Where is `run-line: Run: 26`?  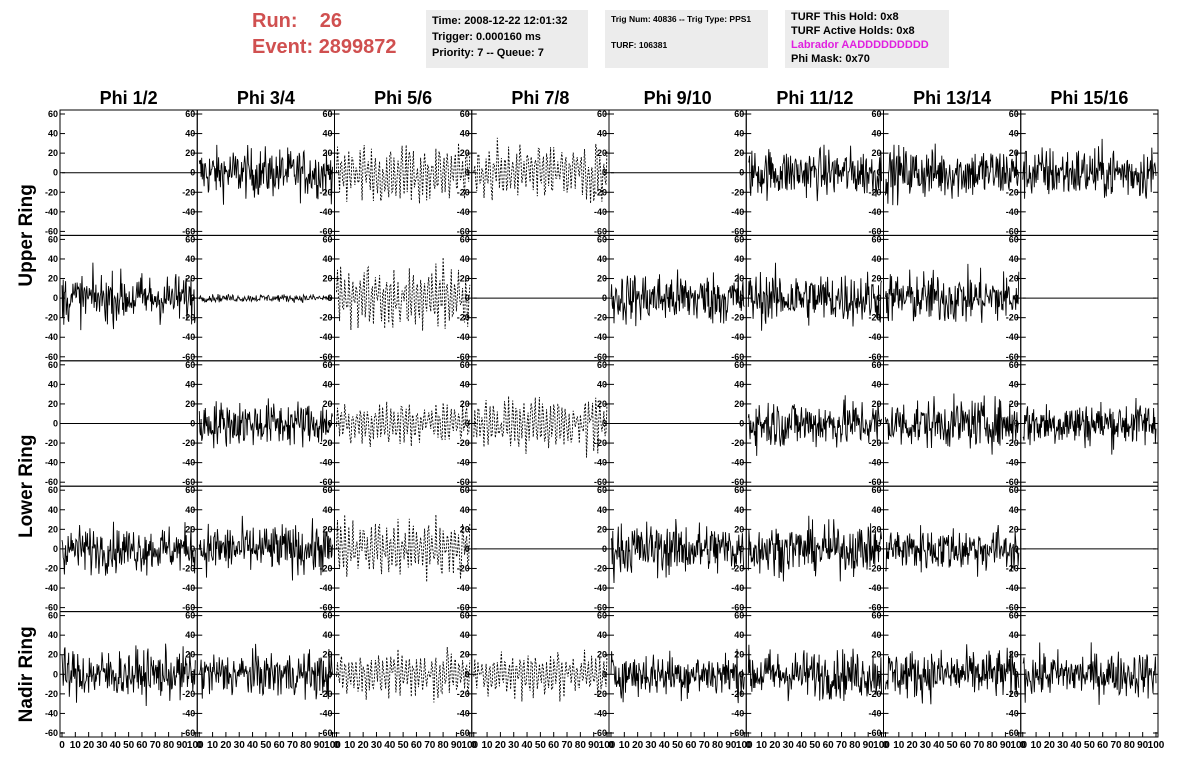 run-line: Run: 26 is located at coordinates (337, 21).